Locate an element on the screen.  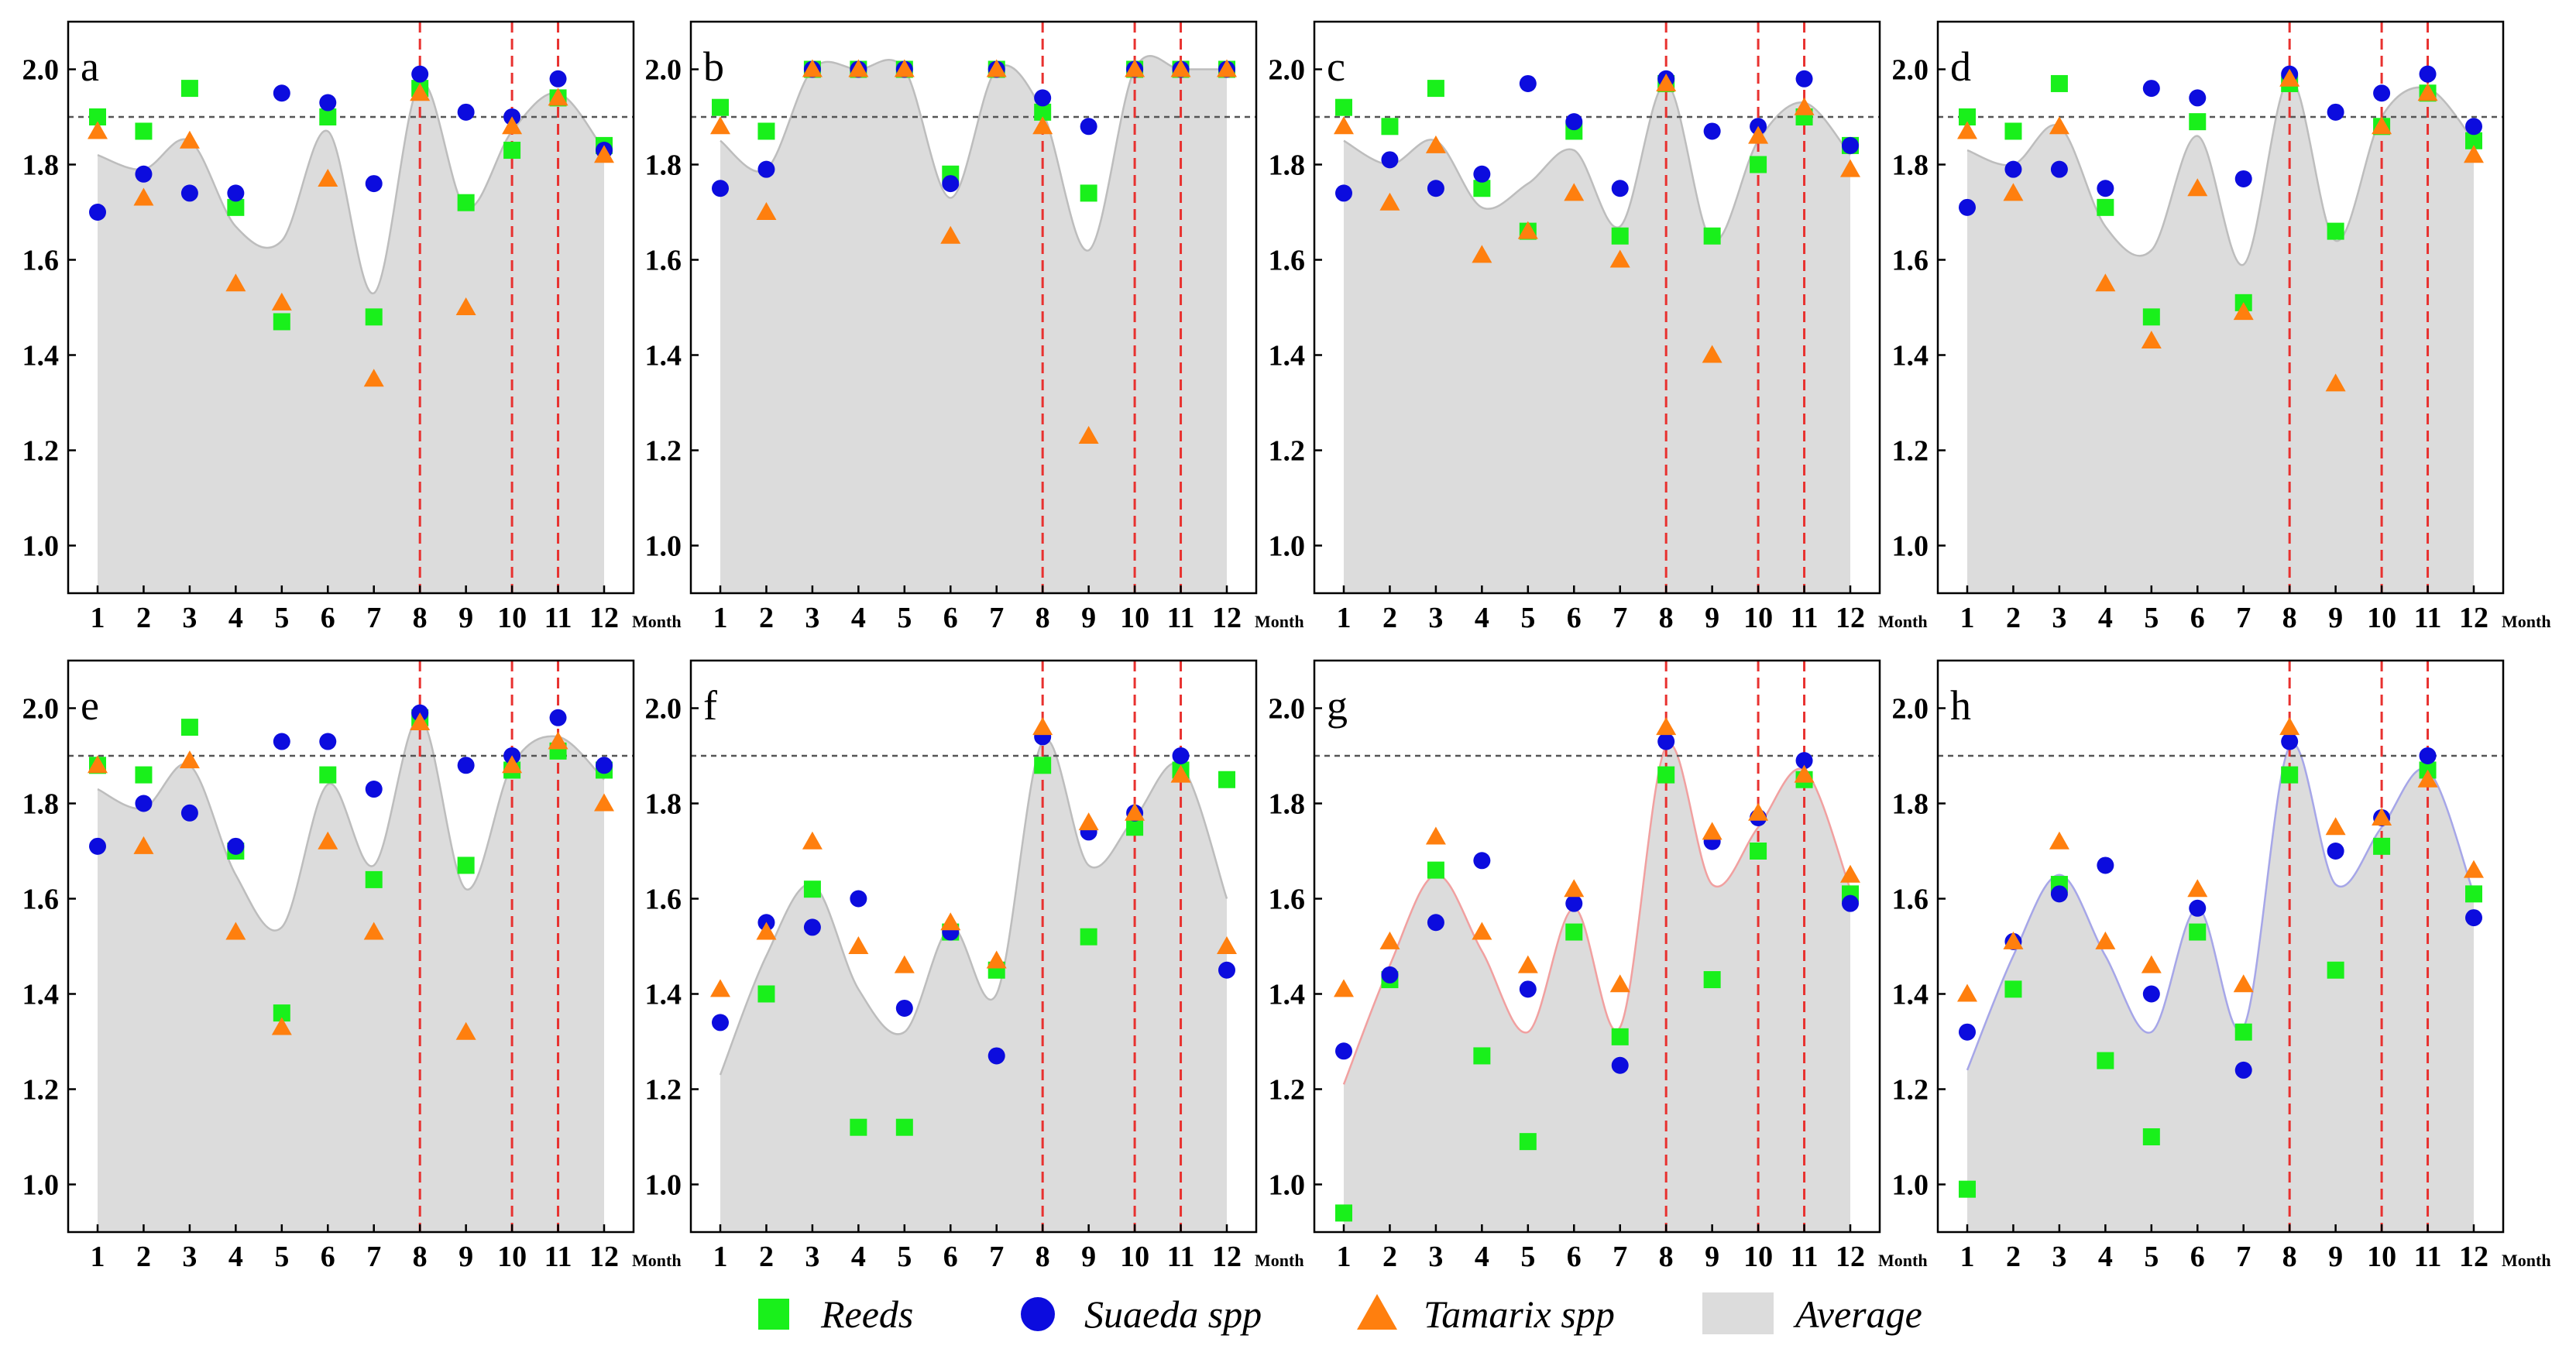
x-tick-label: 12 is located at coordinates (1227, 618).